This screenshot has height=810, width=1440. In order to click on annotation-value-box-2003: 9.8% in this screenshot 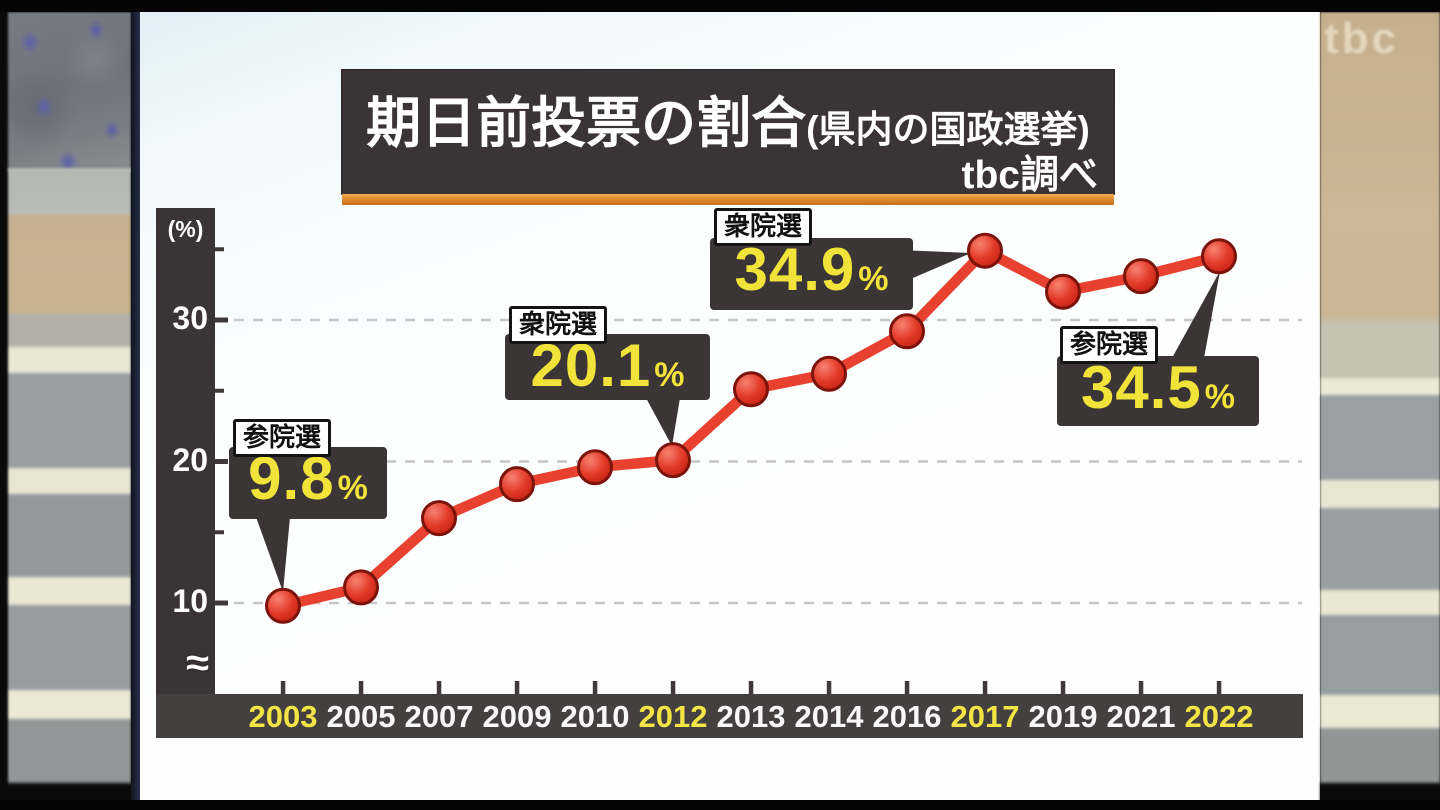, I will do `click(308, 482)`.